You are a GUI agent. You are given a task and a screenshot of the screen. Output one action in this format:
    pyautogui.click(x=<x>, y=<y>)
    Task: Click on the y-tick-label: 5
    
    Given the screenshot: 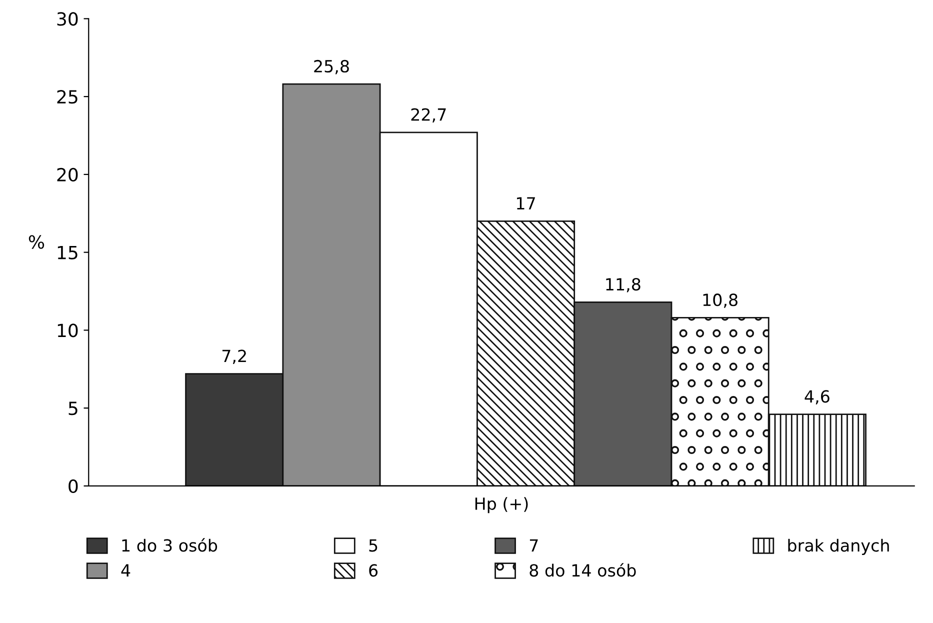 What is the action you would take?
    pyautogui.click(x=73, y=409)
    